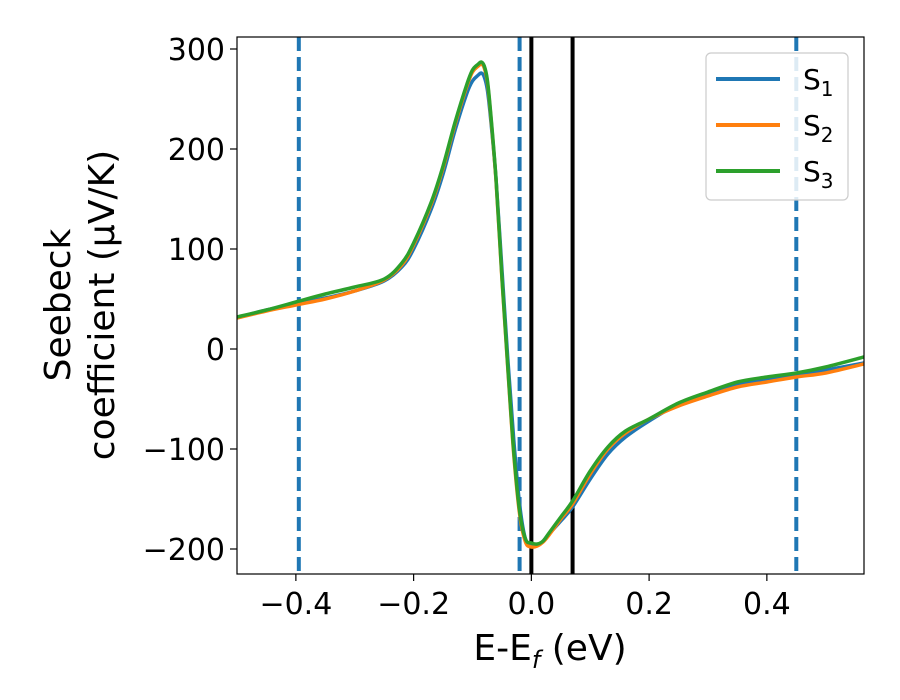 The image size is (900, 700). Describe the element at coordinates (184, 550) in the screenshot. I see `y-tick-label: −200` at that location.